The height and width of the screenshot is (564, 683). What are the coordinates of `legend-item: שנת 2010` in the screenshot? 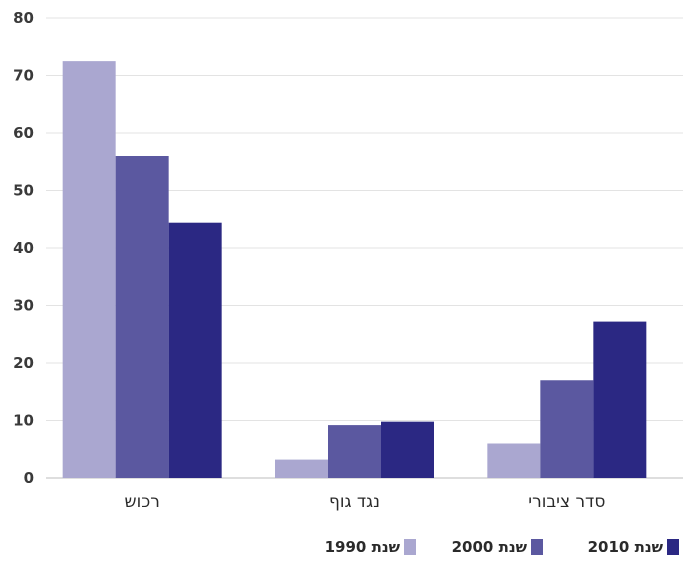 It's located at (633, 547).